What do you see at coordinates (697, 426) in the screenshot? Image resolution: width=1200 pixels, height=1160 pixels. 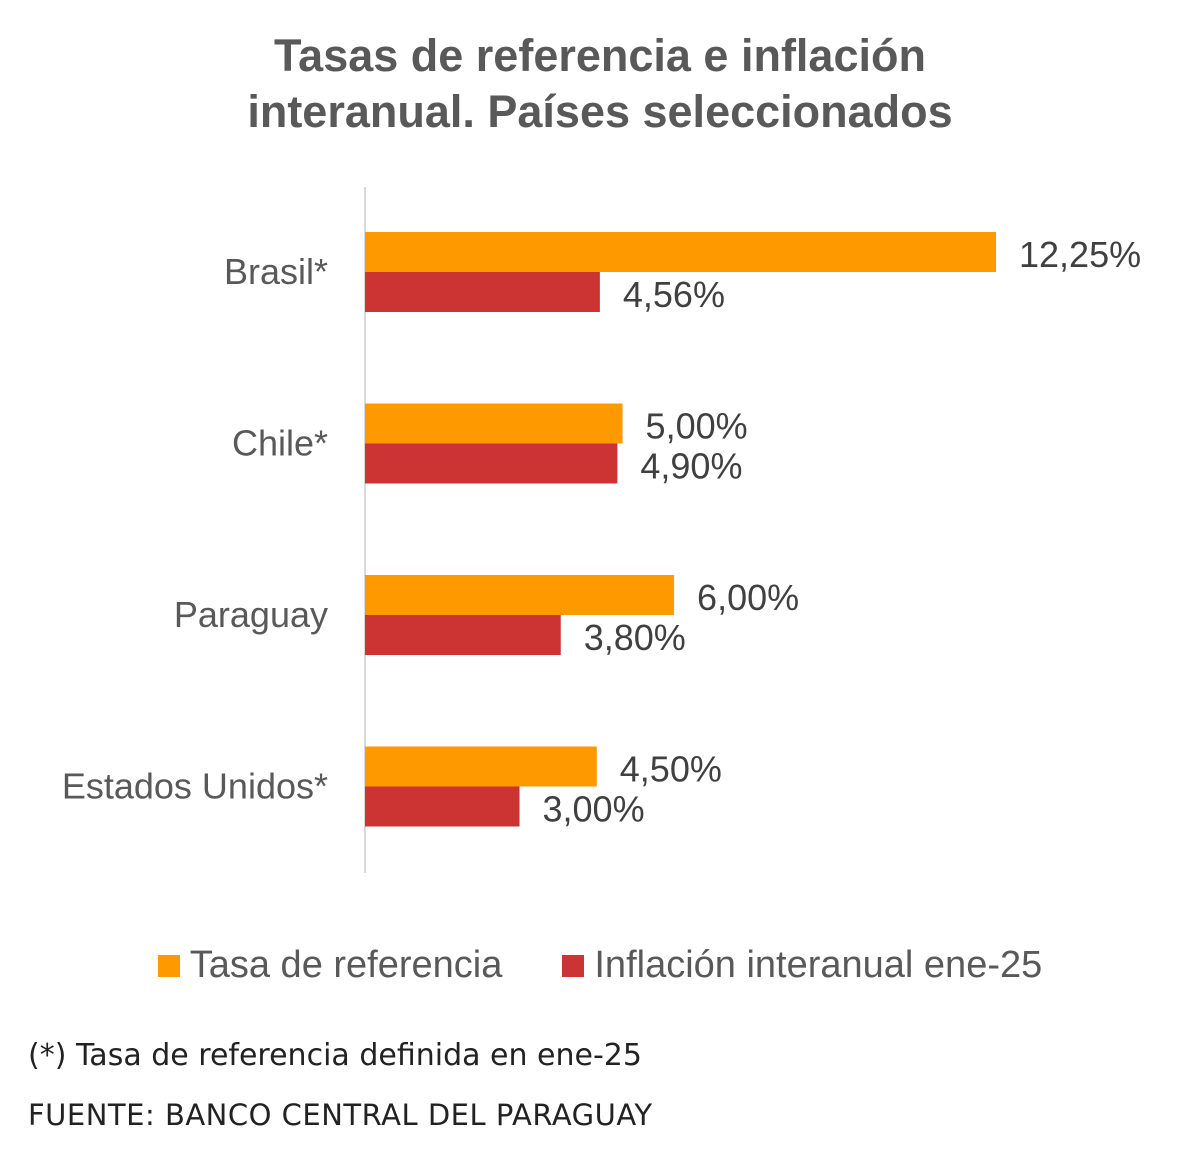 I see `data-label-tasa: 5,00%` at bounding box center [697, 426].